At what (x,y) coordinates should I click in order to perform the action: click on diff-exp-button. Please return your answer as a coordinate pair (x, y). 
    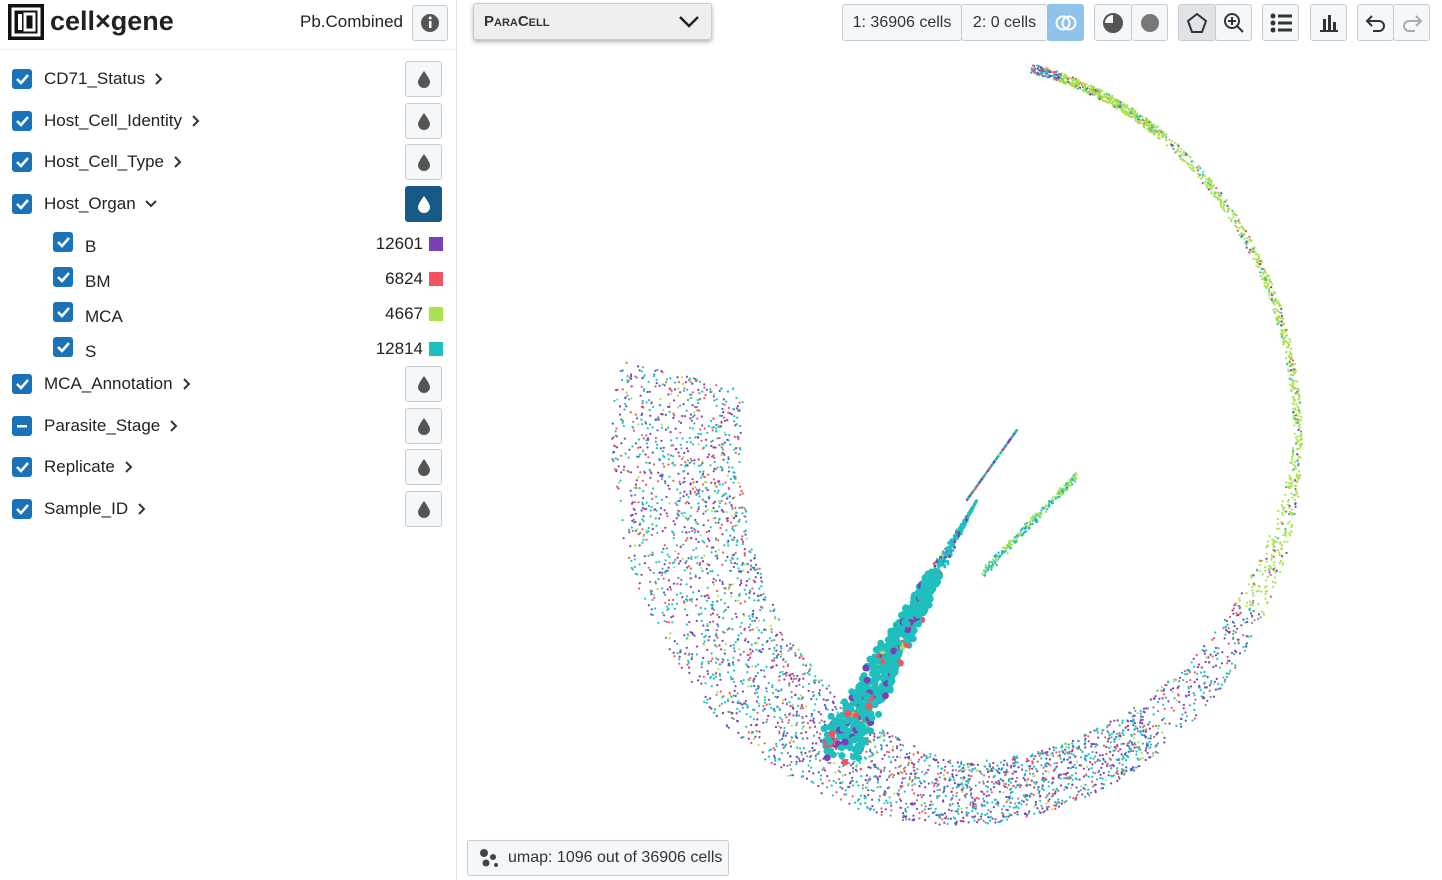
    Looking at the image, I should click on (1065, 22).